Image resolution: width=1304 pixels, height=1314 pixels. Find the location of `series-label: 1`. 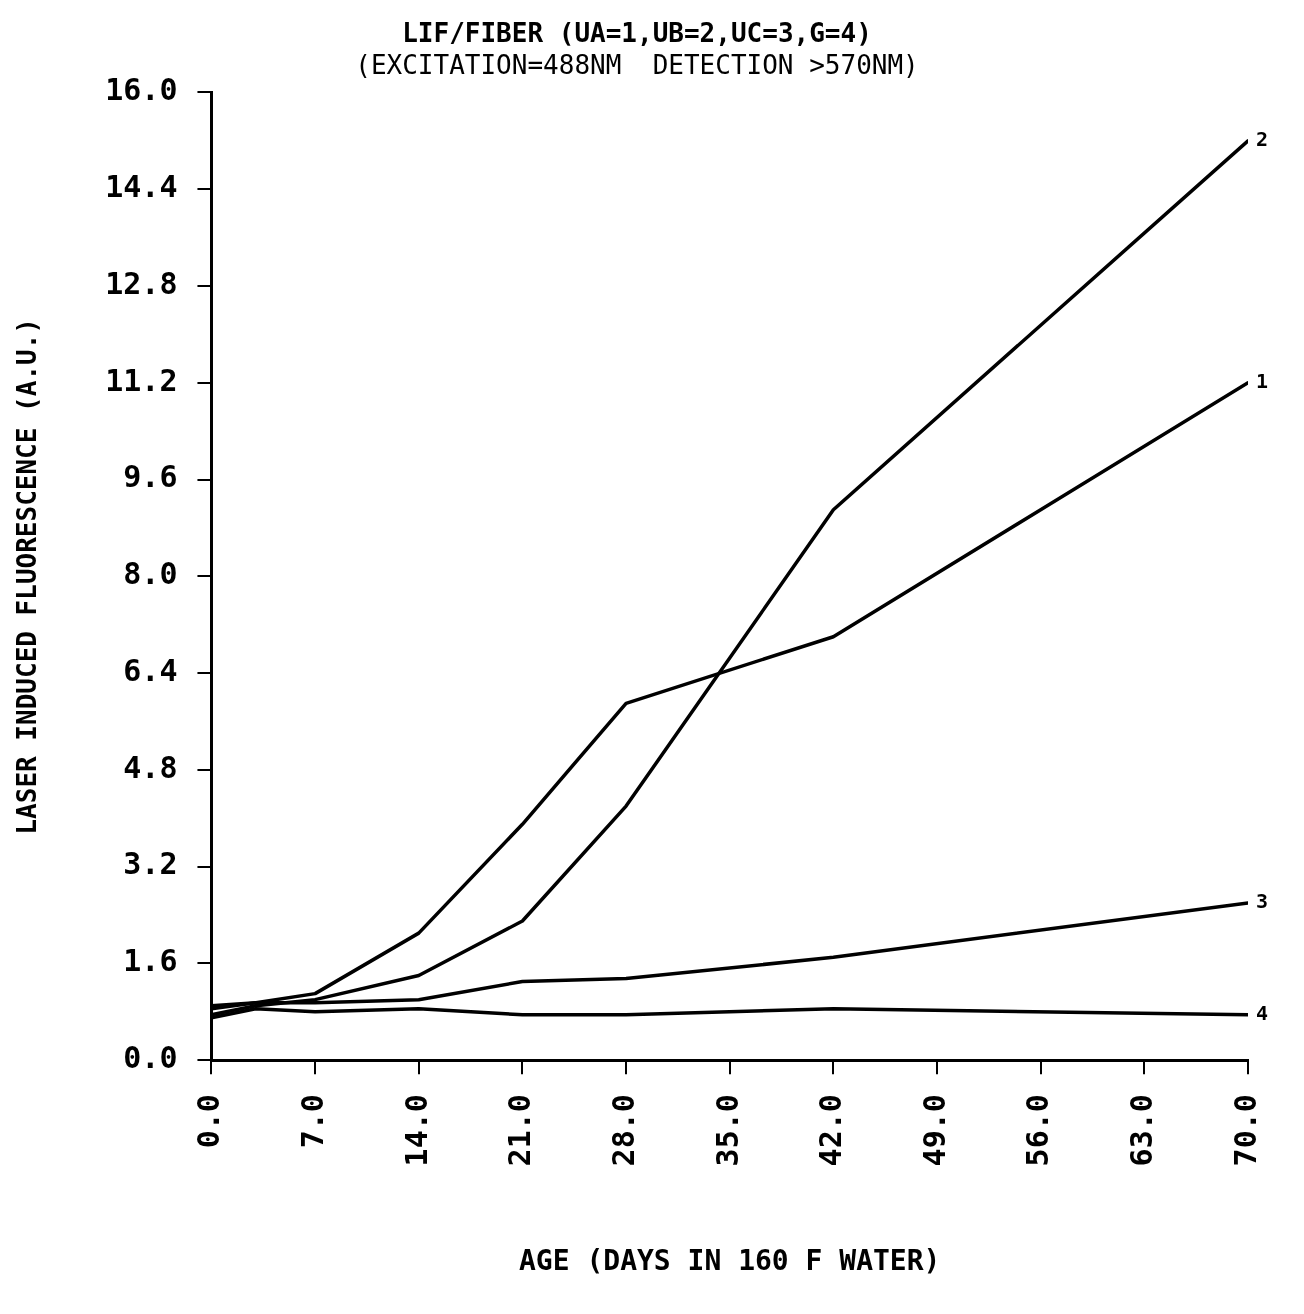

series-label: 1 is located at coordinates (1262, 380).